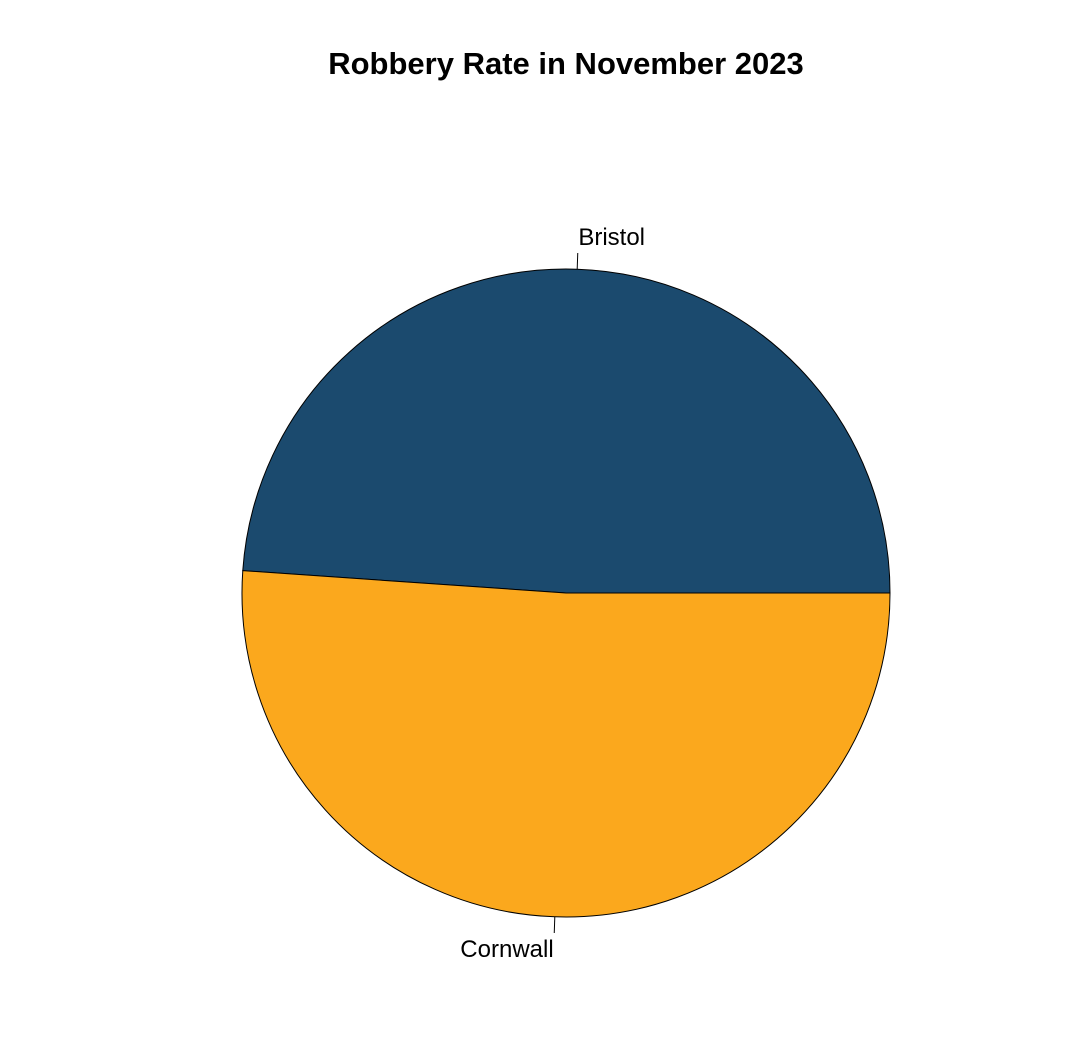 The width and height of the screenshot is (1070, 1049). I want to click on label-tick-cornwall, so click(554, 925).